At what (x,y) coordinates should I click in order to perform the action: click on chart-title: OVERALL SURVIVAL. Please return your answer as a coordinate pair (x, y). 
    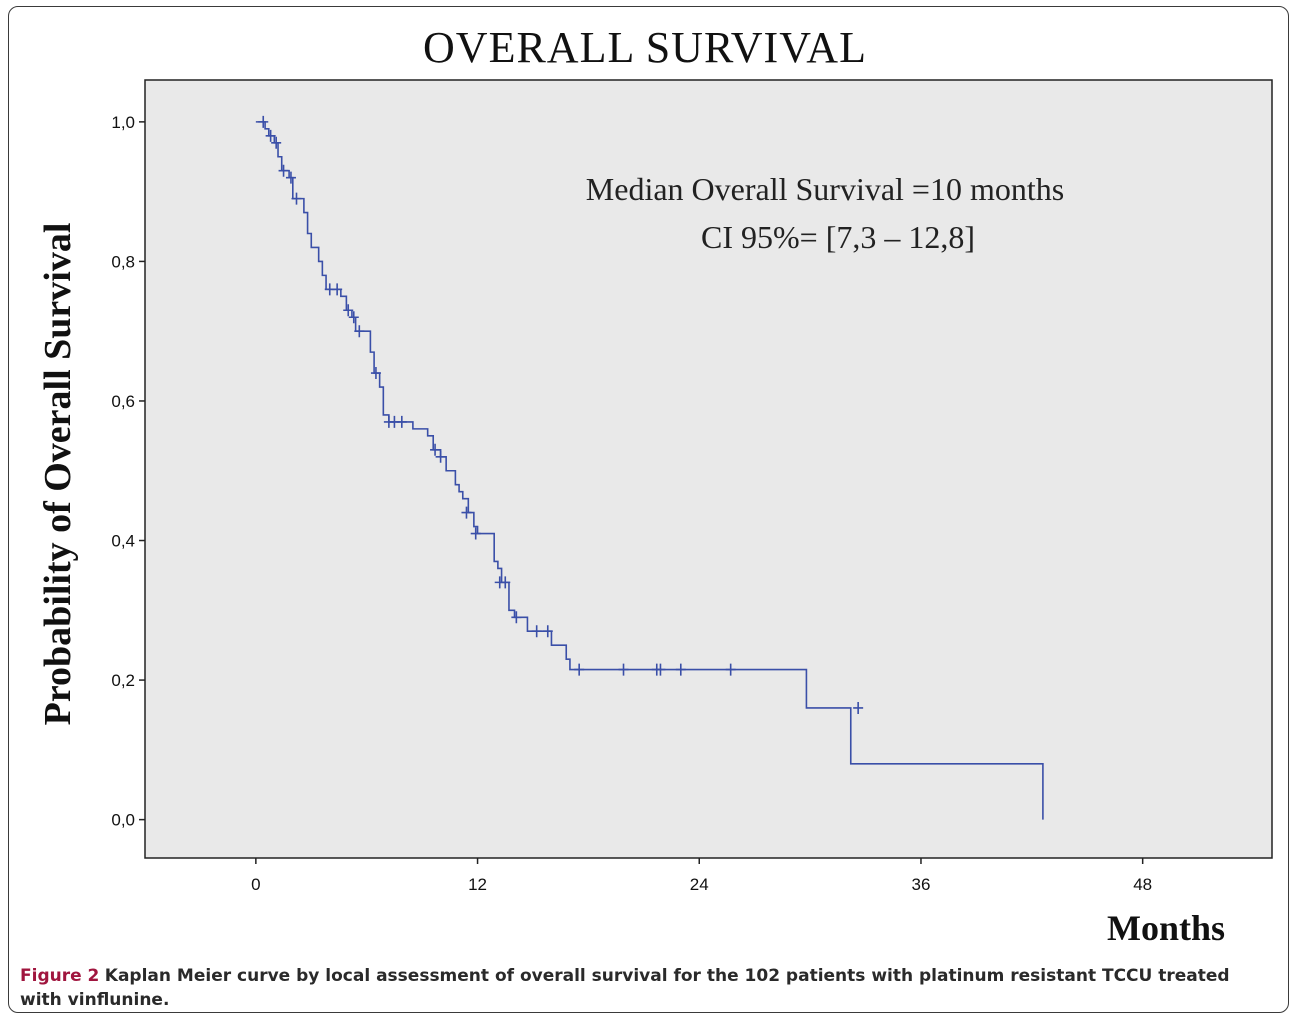
    Looking at the image, I should click on (645, 47).